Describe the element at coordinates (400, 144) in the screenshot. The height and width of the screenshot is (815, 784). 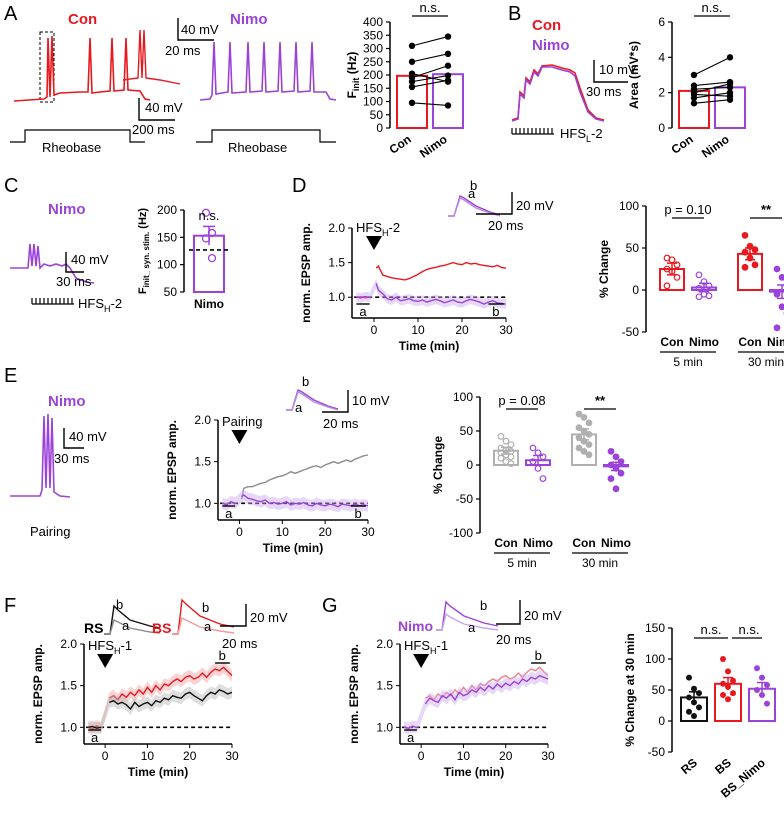
I see `A_bar-cat-0: Con` at that location.